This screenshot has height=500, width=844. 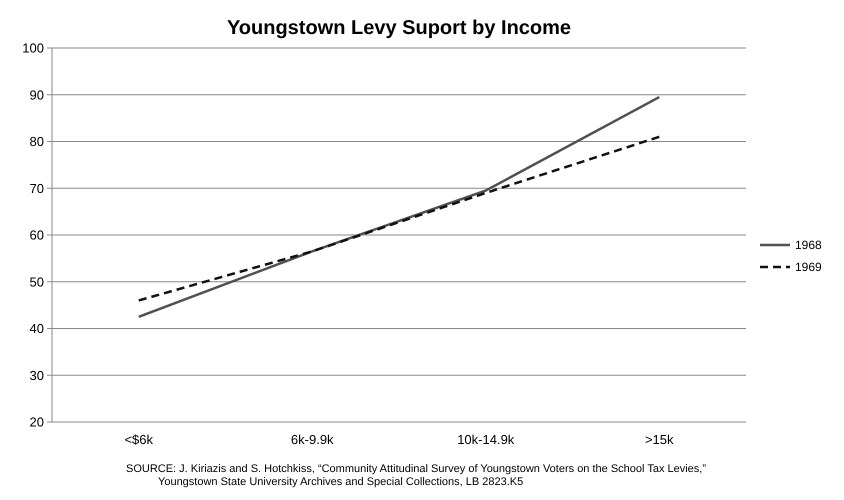 What do you see at coordinates (33, 48) in the screenshot?
I see `y-tick-label: 100` at bounding box center [33, 48].